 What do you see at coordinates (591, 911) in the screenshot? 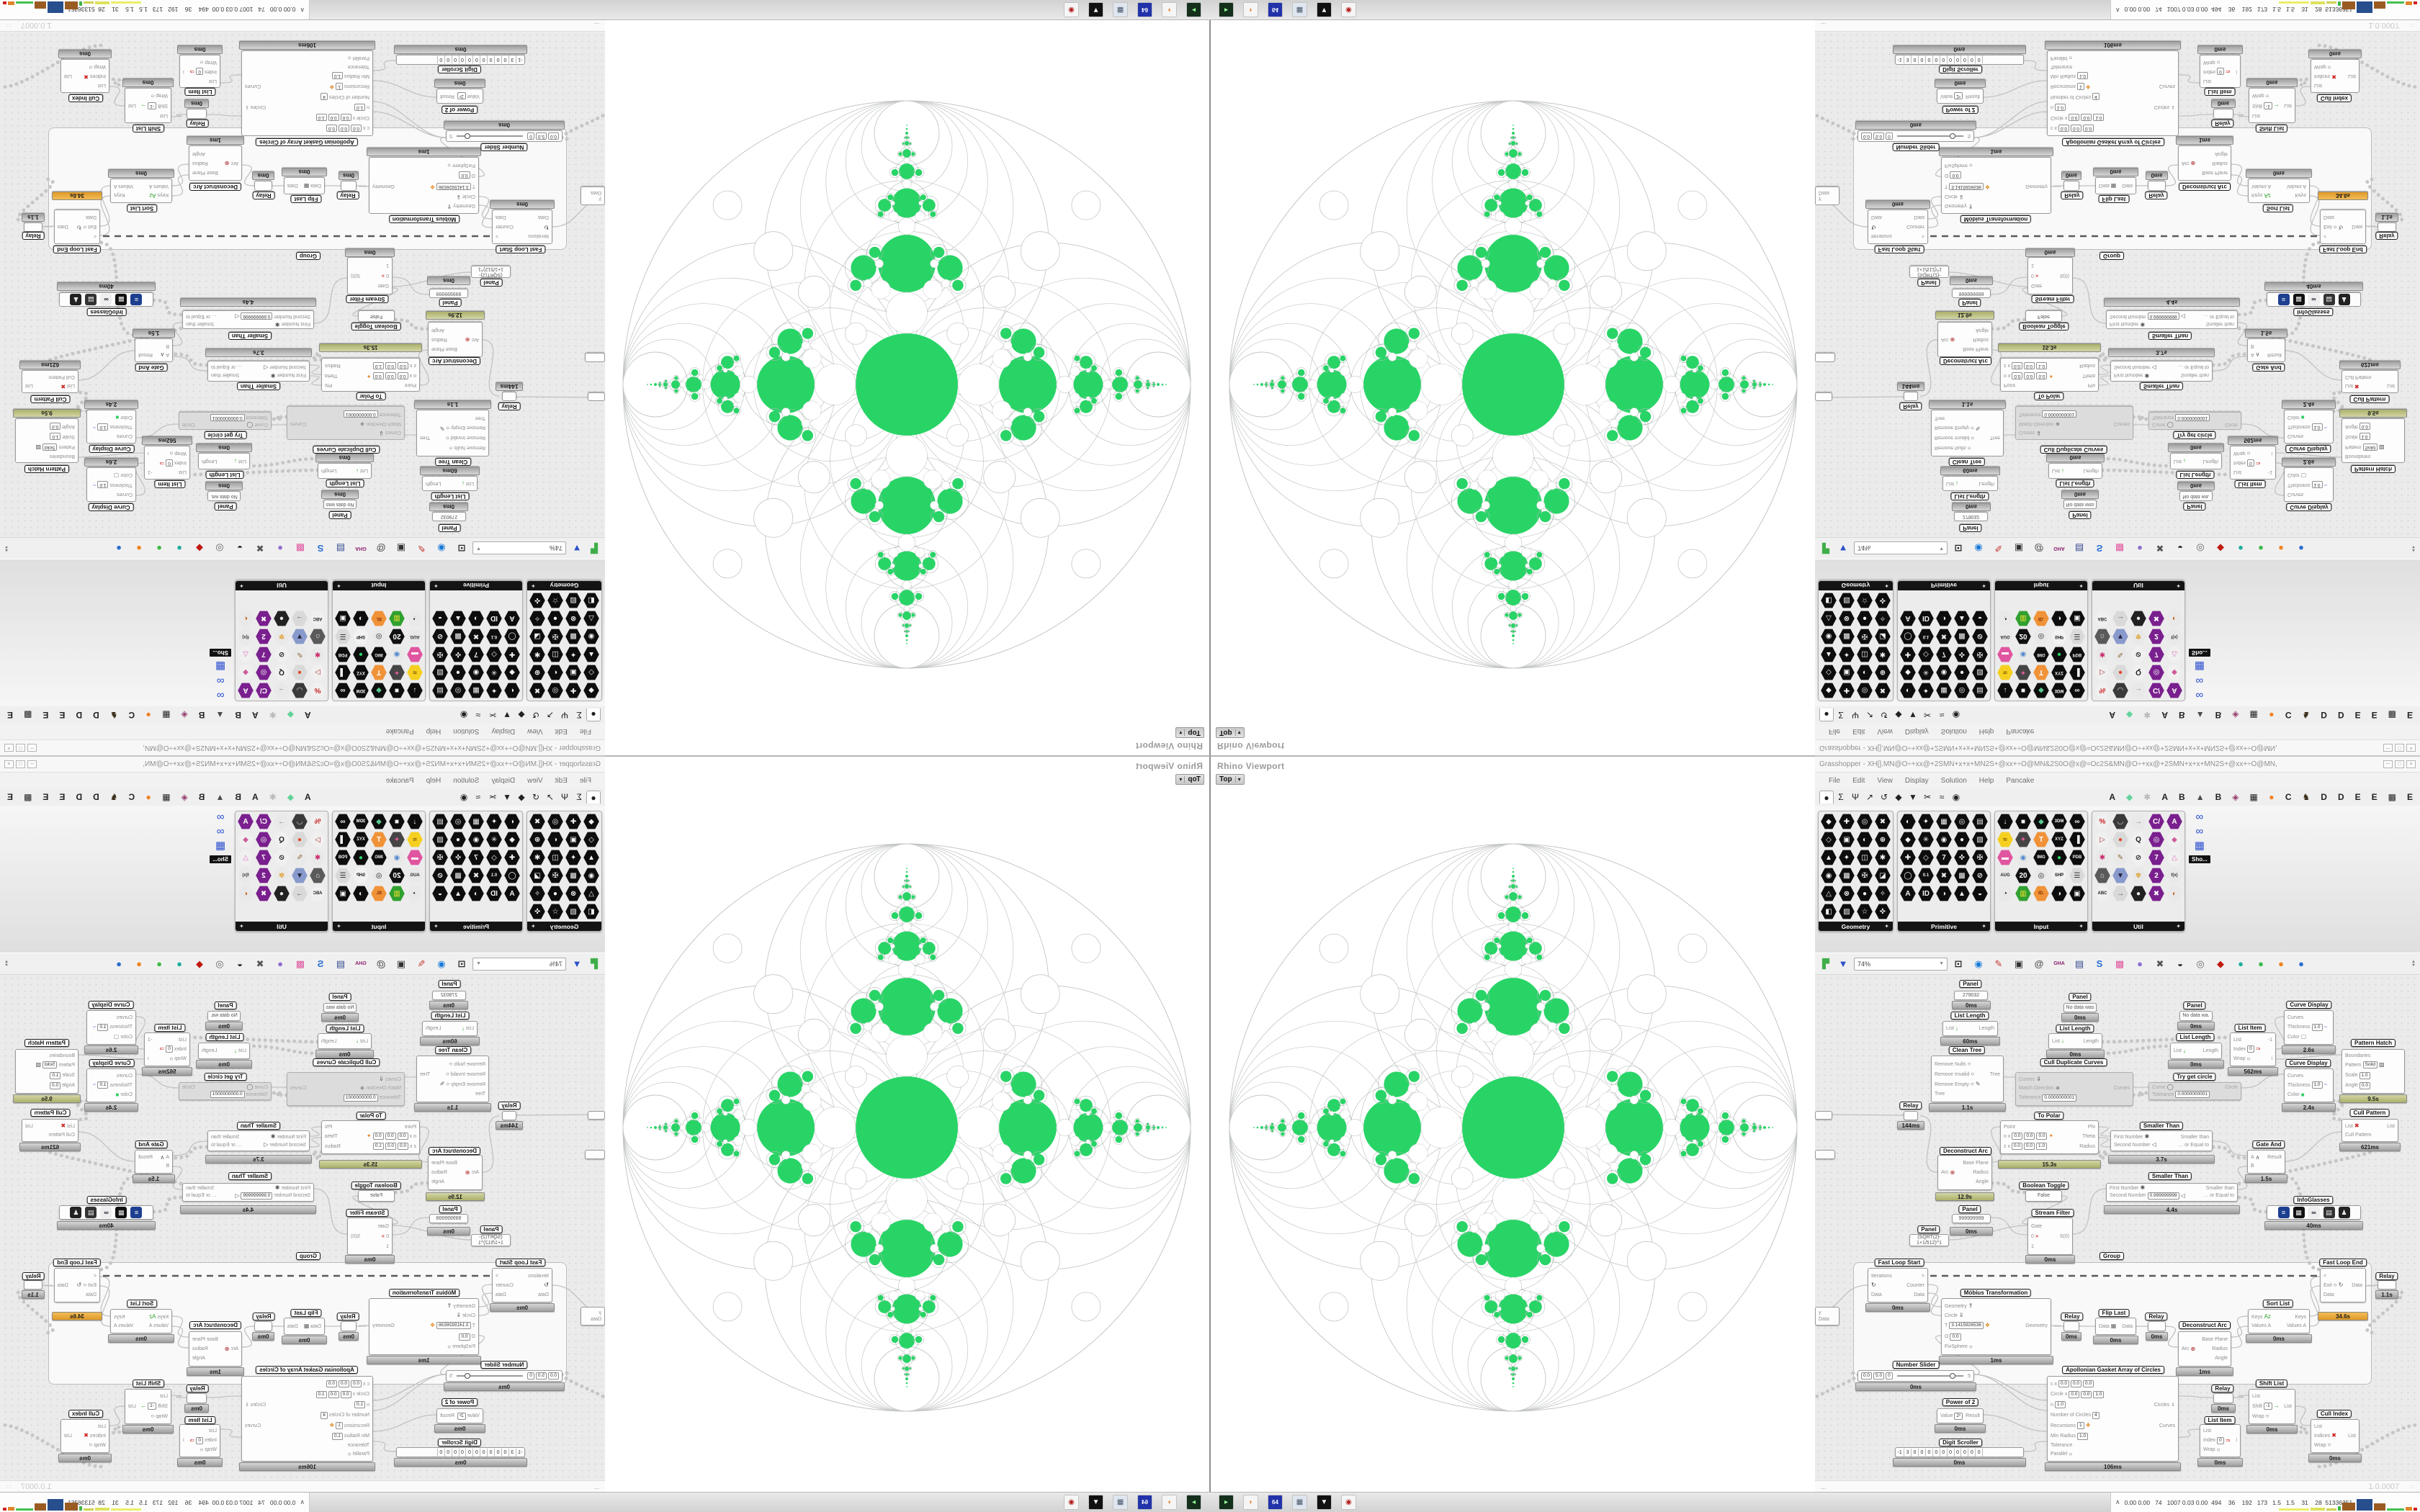
I see `component-icon-geometry-20: ◧` at bounding box center [591, 911].